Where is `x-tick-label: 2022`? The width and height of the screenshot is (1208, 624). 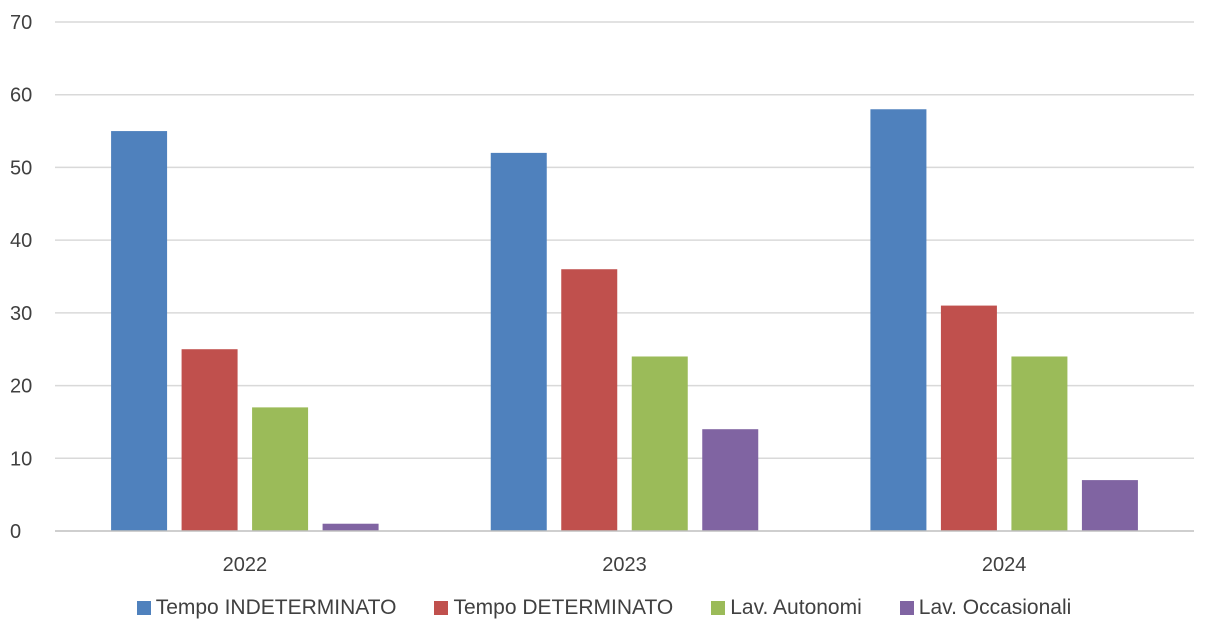
x-tick-label: 2022 is located at coordinates (245, 565).